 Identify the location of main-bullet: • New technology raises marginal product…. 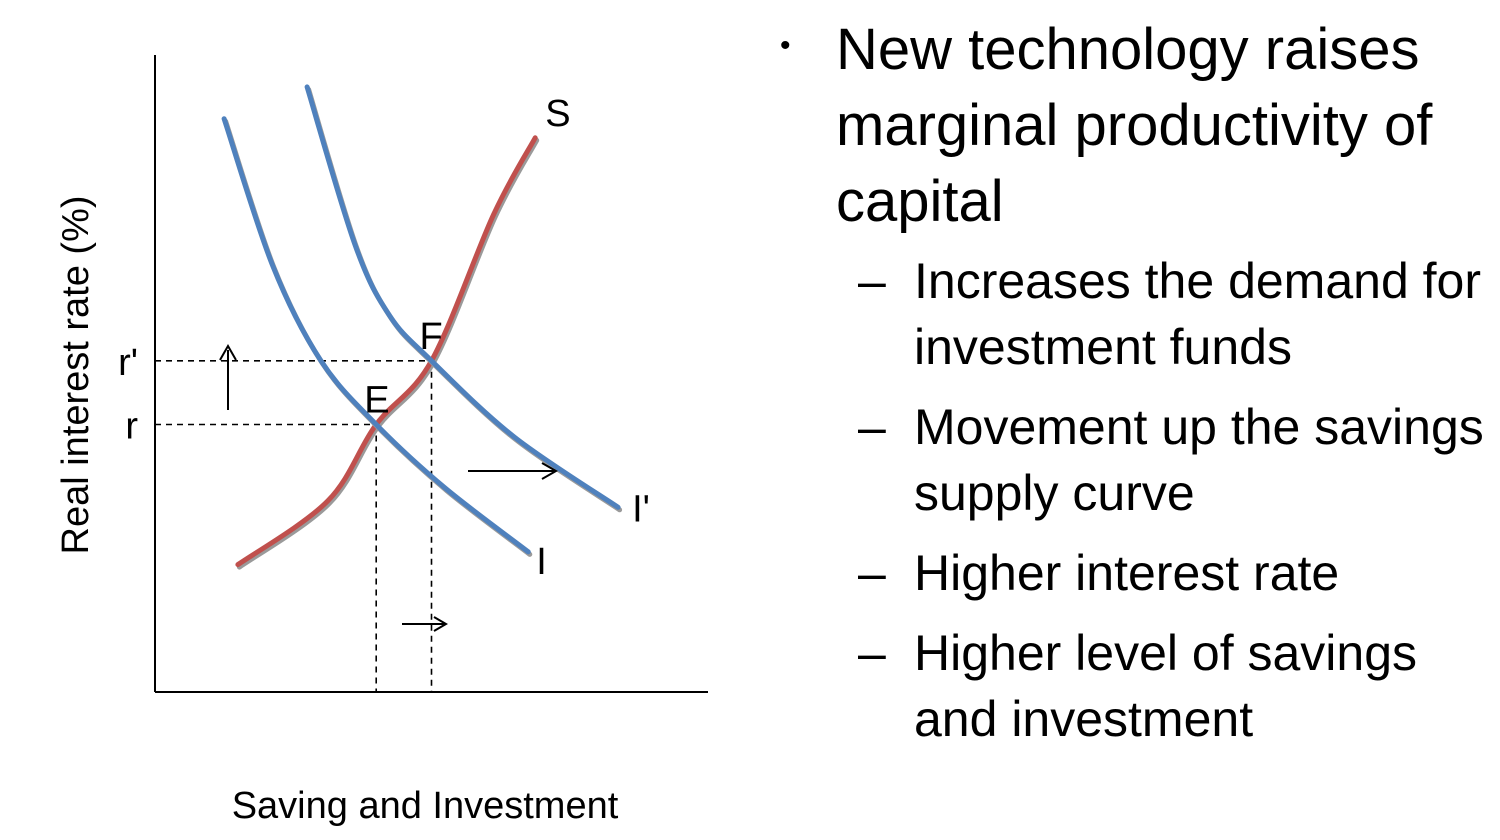
(1135, 126).